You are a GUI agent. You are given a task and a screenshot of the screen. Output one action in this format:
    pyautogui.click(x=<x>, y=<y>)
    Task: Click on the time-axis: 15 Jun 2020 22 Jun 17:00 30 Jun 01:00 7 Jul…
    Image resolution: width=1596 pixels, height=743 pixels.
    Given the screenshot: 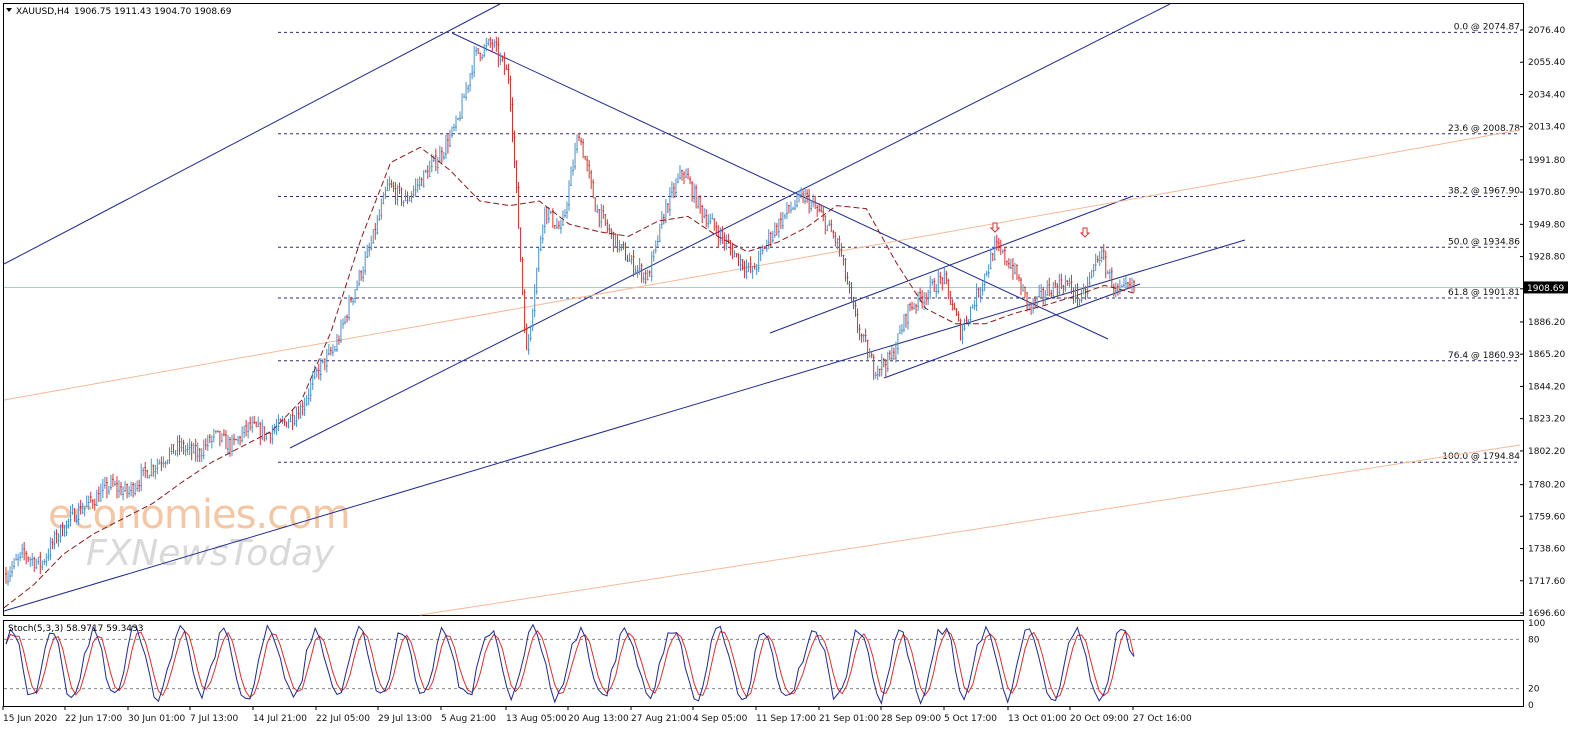 What is the action you would take?
    pyautogui.click(x=597, y=715)
    